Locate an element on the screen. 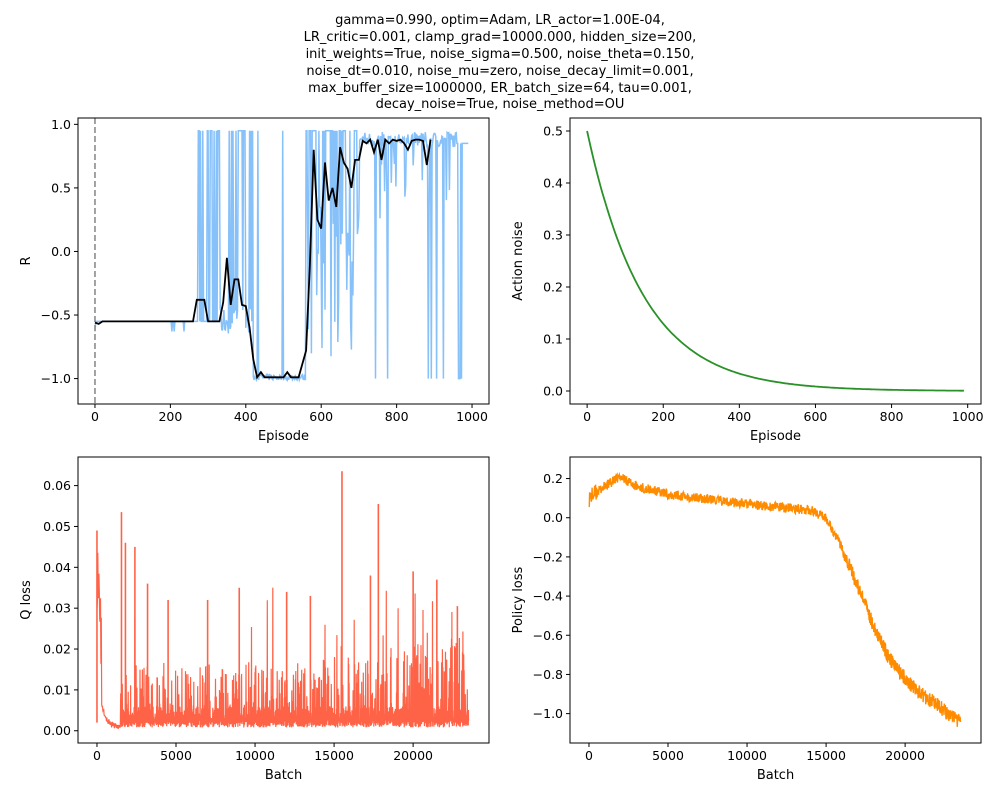 The image size is (1000, 800). y-axis-label: Action noise is located at coordinates (518, 260).